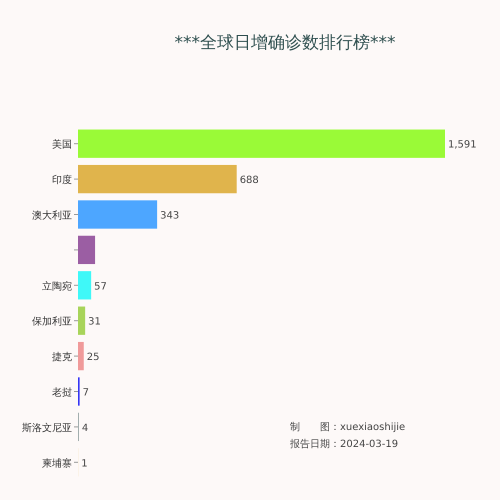 This screenshot has width=500, height=500. Describe the element at coordinates (462, 145) in the screenshot. I see `data-label: 1,591` at that location.